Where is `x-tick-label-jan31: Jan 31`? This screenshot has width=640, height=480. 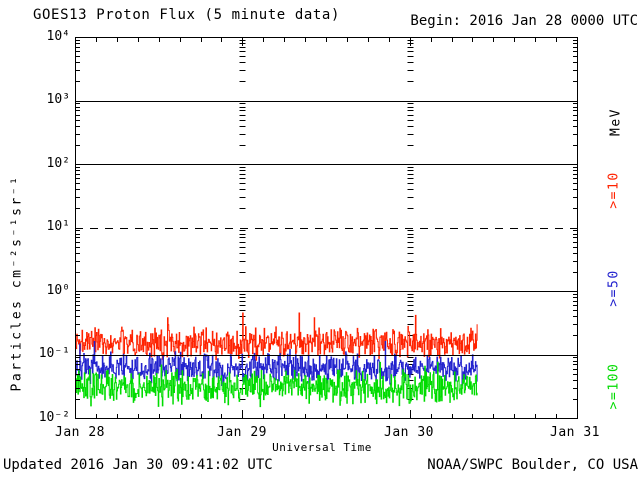 x-tick-label-jan31: Jan 31 is located at coordinates (575, 432).